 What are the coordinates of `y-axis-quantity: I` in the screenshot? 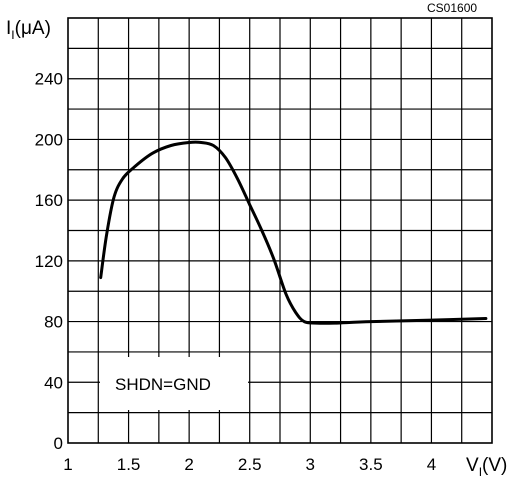 It's located at (8, 28).